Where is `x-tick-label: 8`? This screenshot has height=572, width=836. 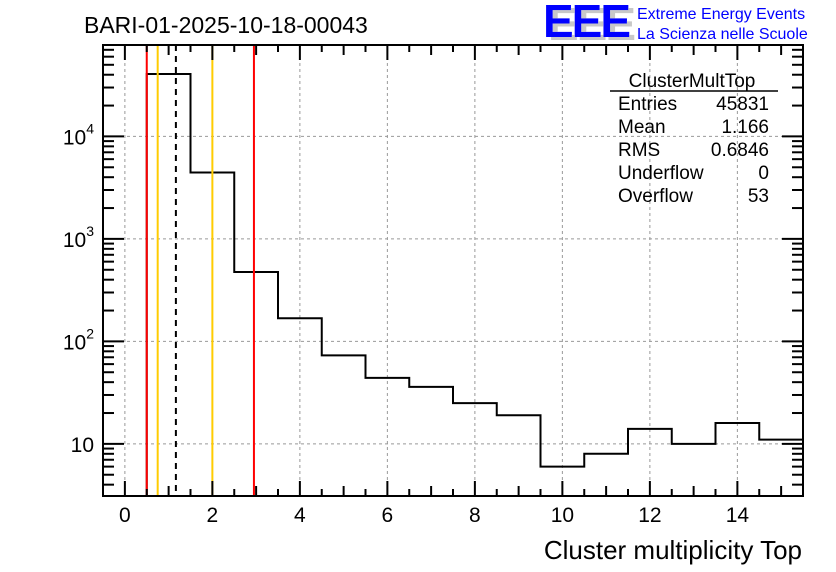
x-tick-label: 8 is located at coordinates (475, 515).